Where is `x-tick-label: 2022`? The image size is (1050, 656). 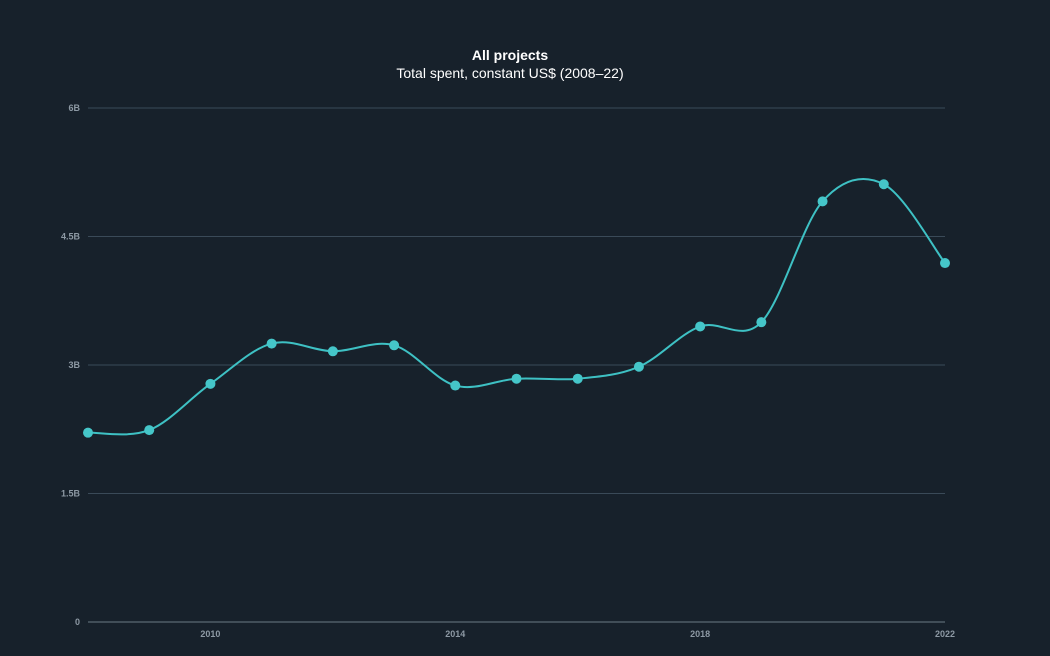 x-tick-label: 2022 is located at coordinates (945, 634).